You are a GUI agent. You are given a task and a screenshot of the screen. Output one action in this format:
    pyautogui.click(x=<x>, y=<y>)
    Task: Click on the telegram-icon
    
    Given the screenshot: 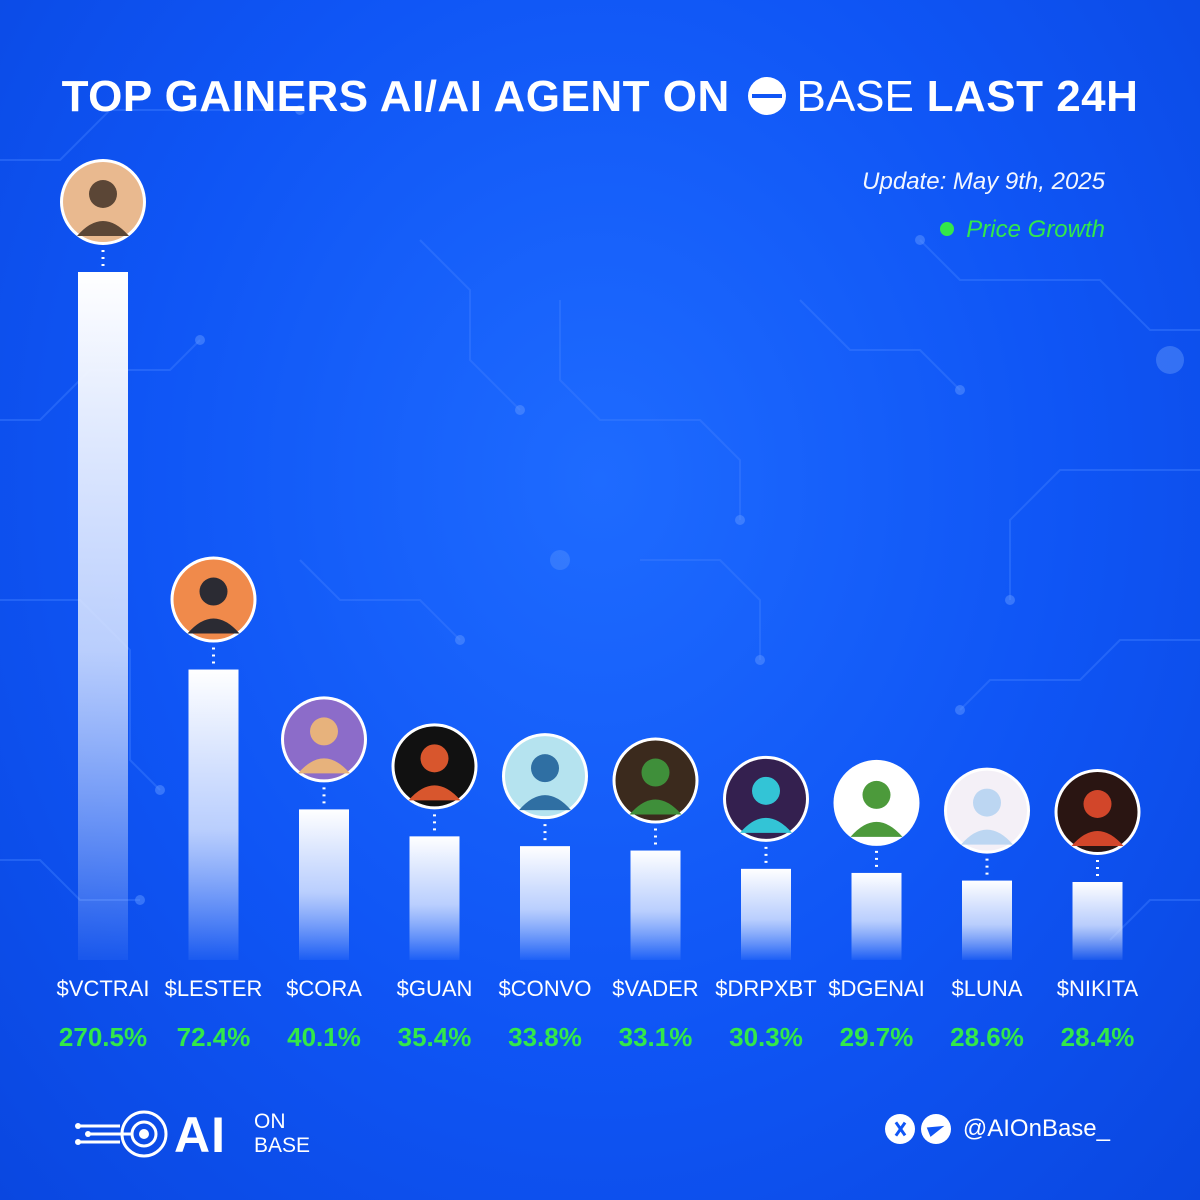 What is the action you would take?
    pyautogui.click(x=935, y=1129)
    